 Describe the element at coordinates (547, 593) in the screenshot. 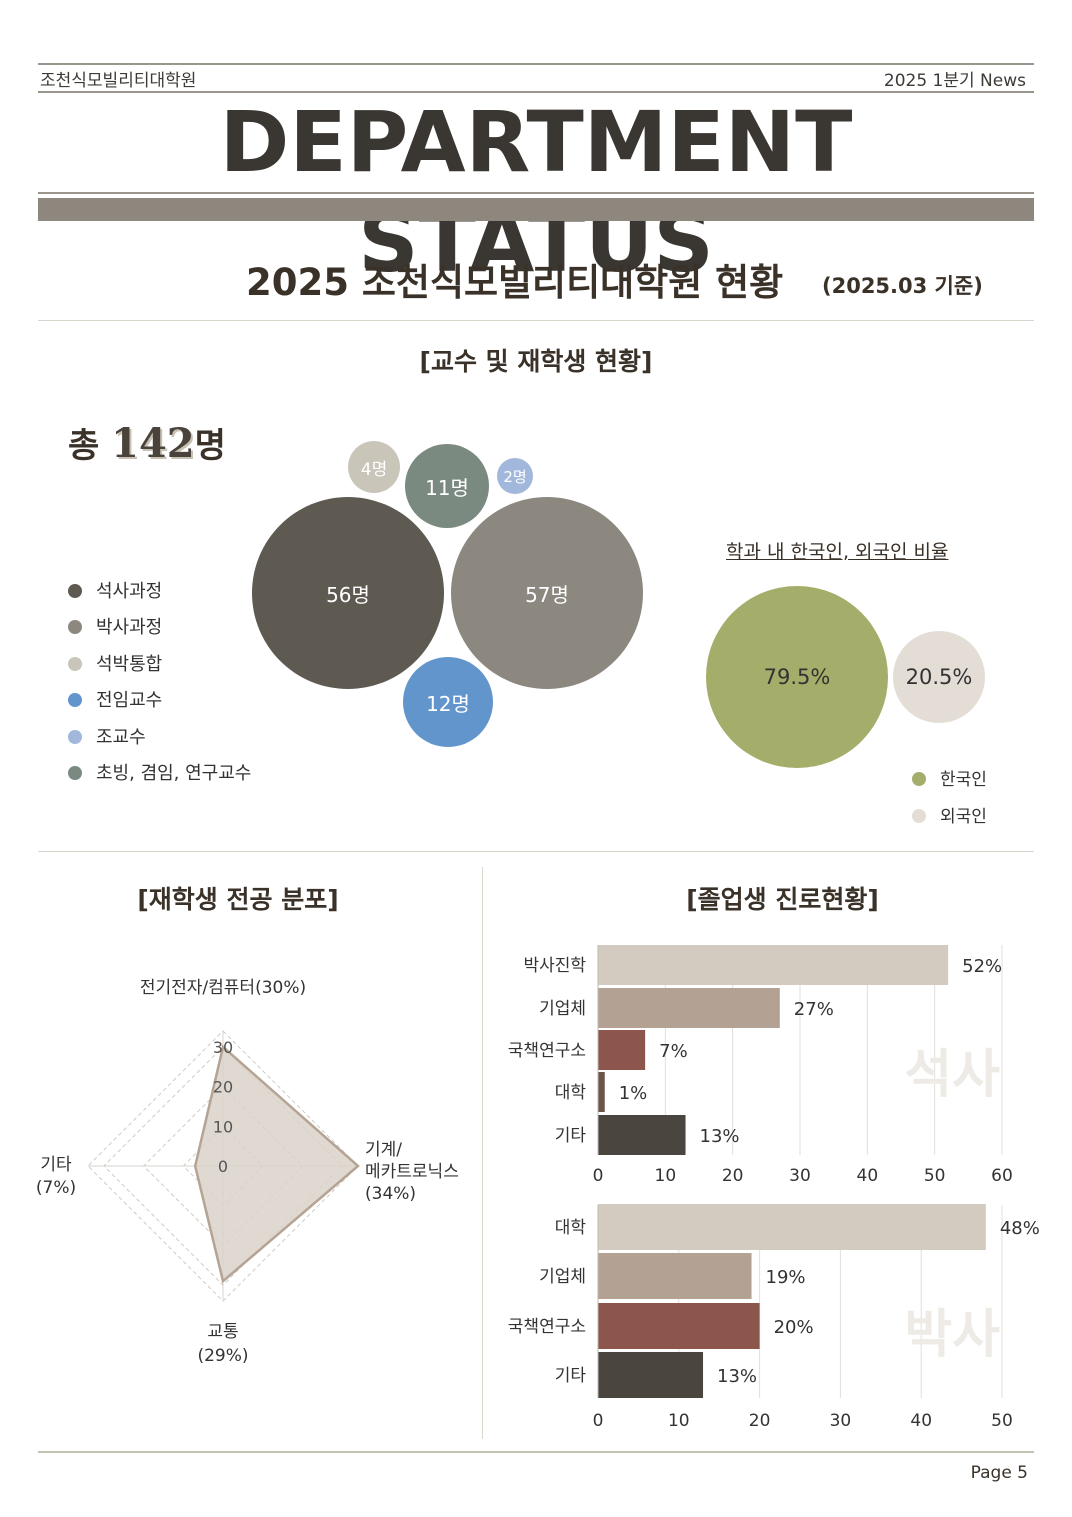

I see `staff-bubble: 57명` at that location.